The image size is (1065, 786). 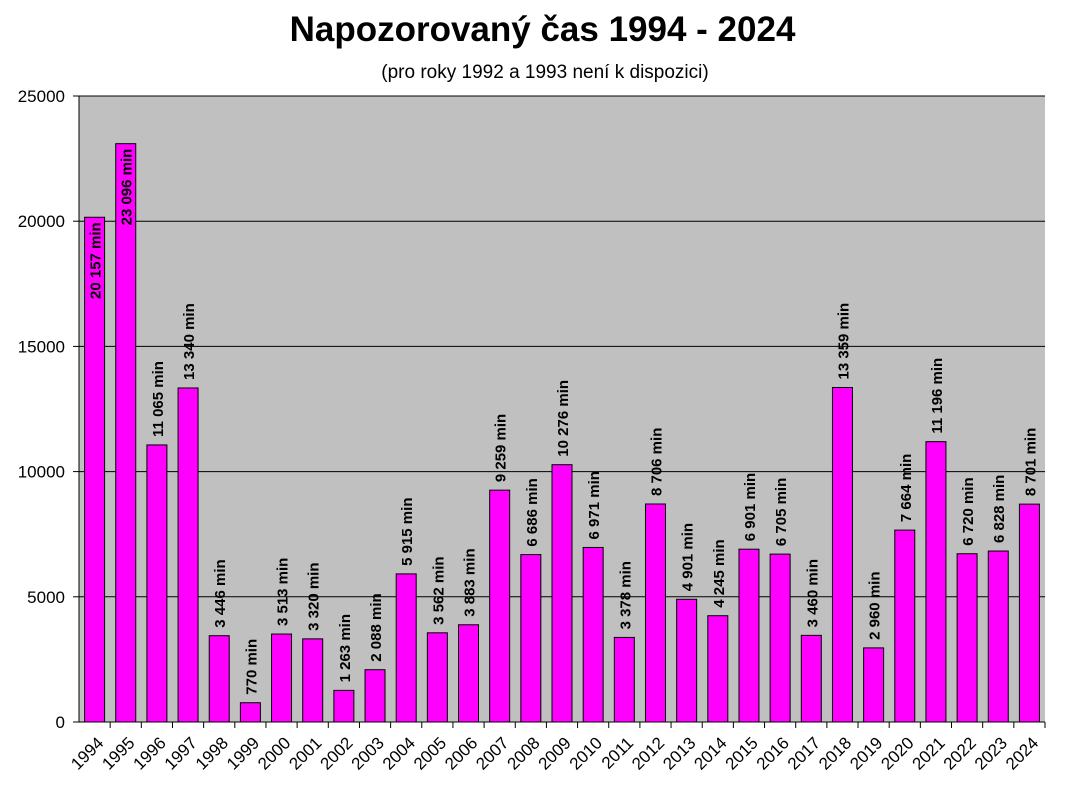 I want to click on data-label: 3 460 min, so click(x=812, y=593).